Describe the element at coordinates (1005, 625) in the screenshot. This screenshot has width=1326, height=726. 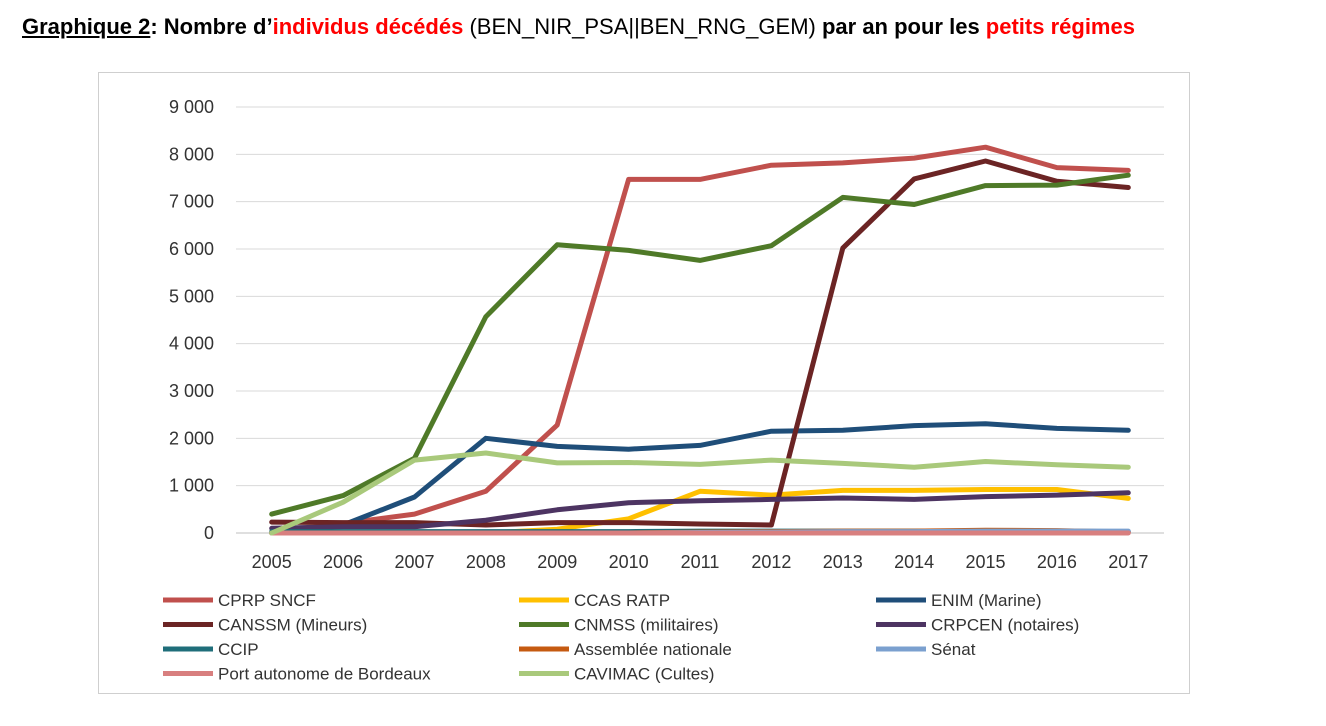
I see `legend-label: CRPCEN (notaires)` at that location.